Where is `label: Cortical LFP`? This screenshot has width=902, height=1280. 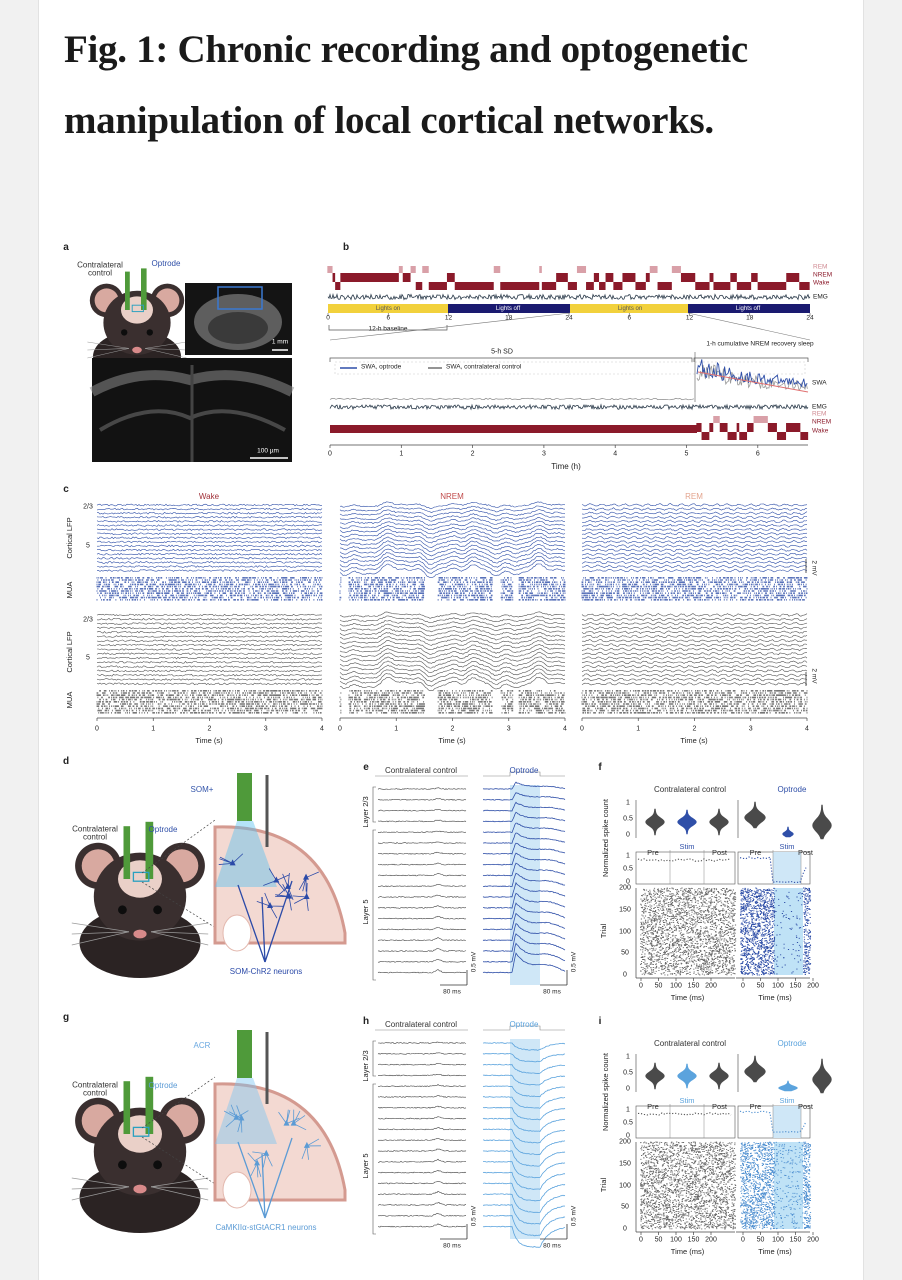 label: Cortical LFP is located at coordinates (70, 538).